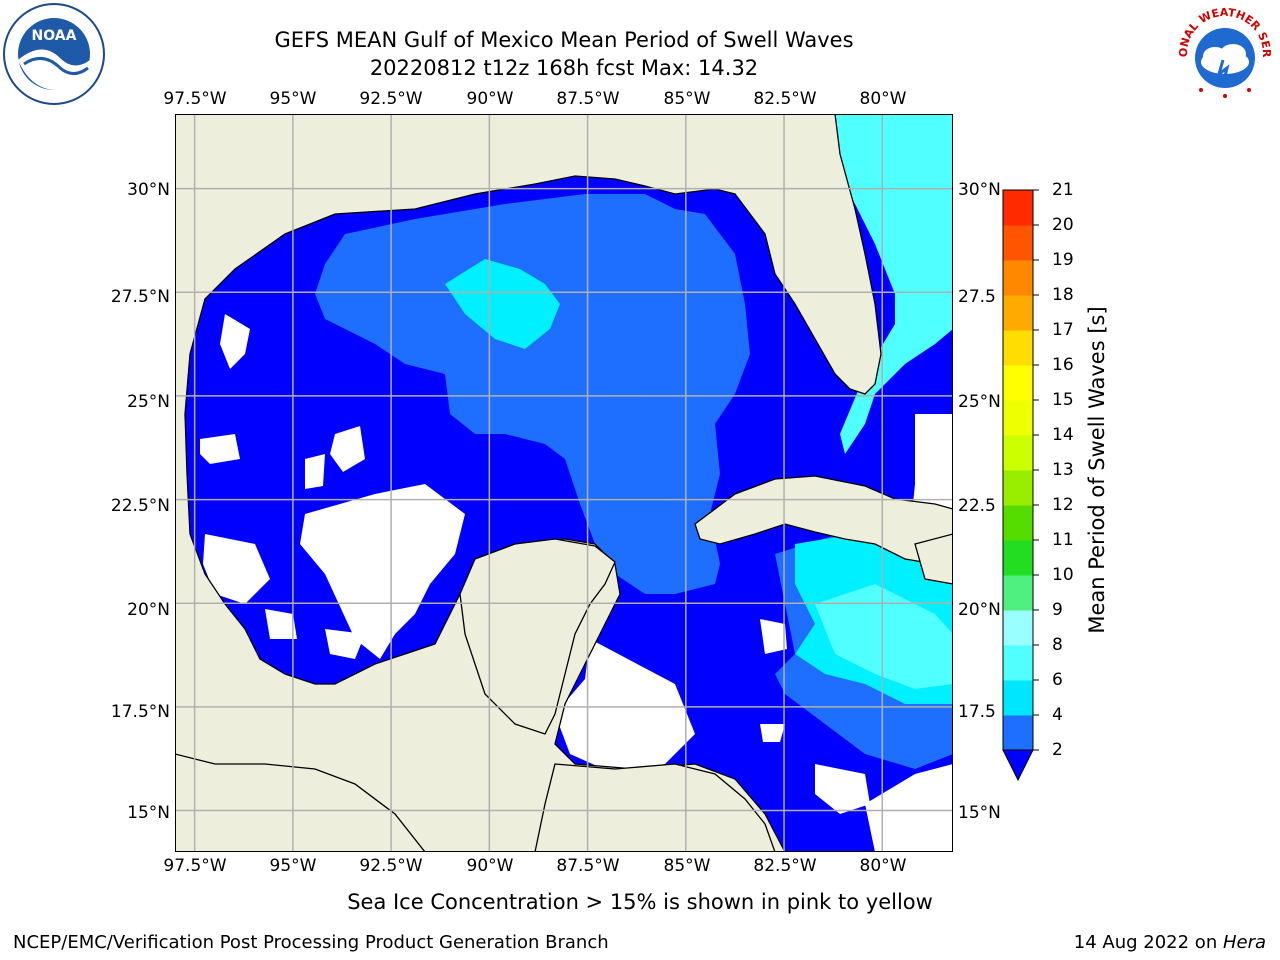 The image size is (1280, 960). I want to click on colorbar-tick: 8, so click(1057, 645).